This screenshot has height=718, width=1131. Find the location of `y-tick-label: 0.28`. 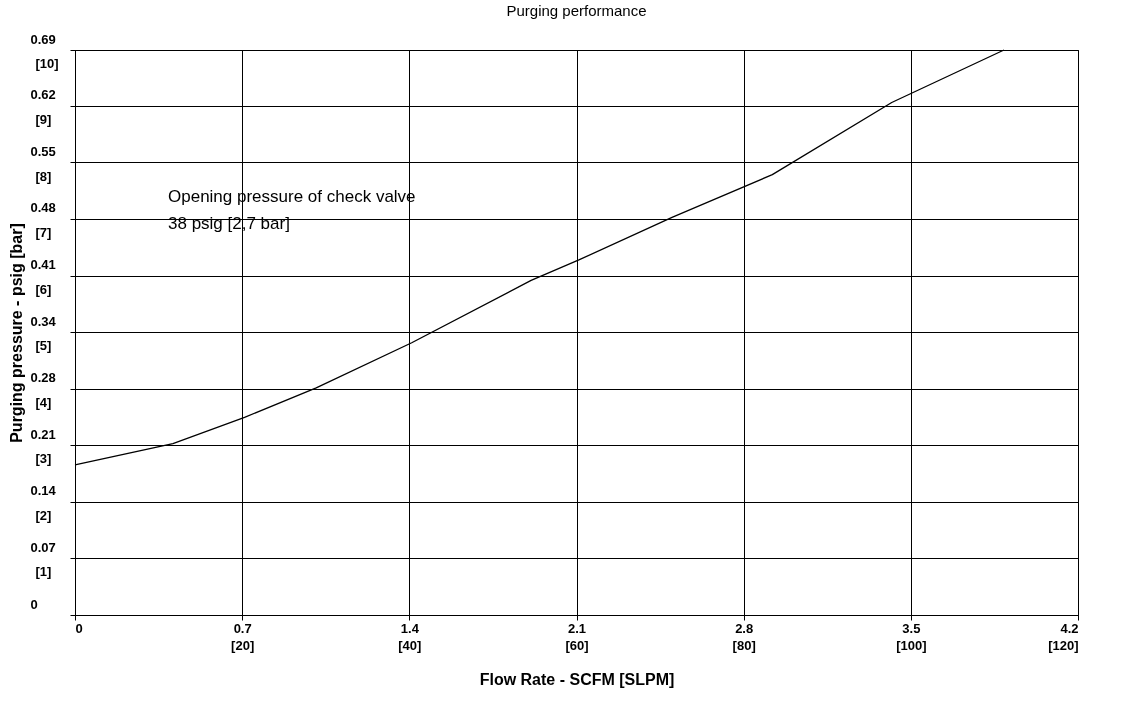

y-tick-label: 0.28 is located at coordinates (43, 378).